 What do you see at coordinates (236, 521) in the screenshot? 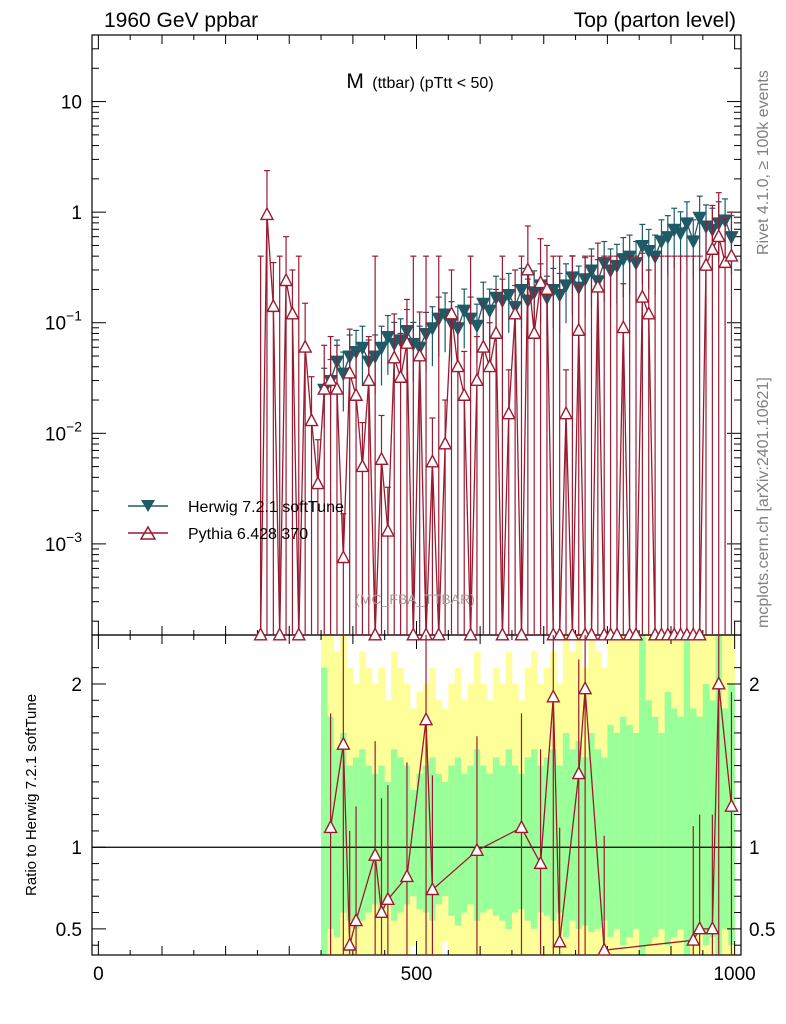
I see `legend: Herwig 7.2.1 softTune Pythia 6.428 370` at bounding box center [236, 521].